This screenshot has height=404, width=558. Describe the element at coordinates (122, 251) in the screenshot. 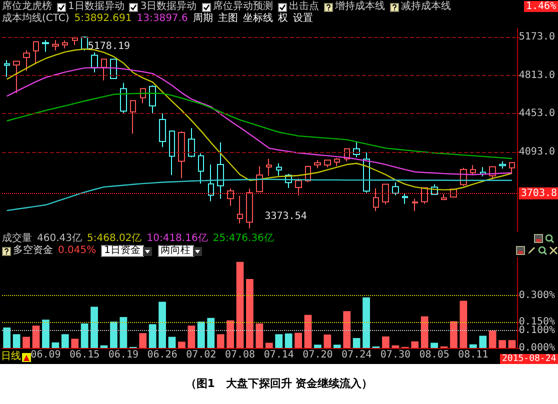

I see `dropdown-field: 1日资金` at that location.